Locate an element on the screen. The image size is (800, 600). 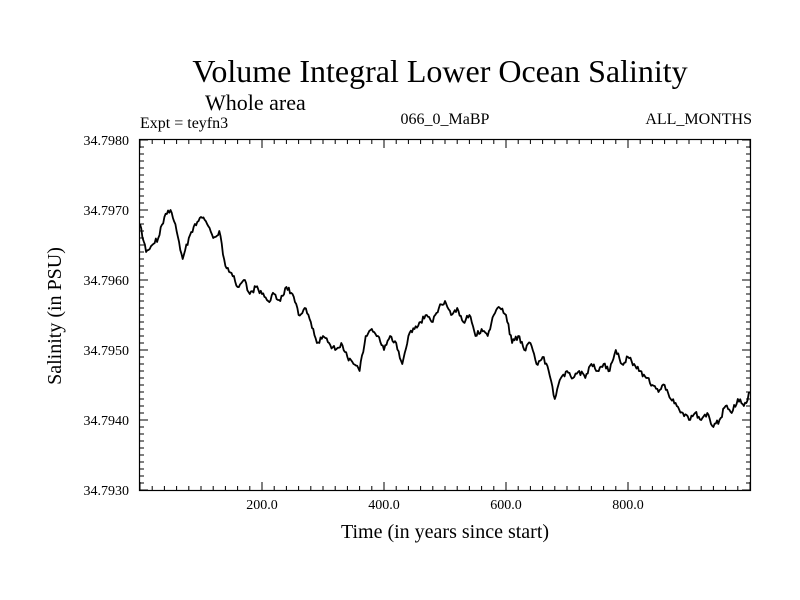
run-label: 066_0_MaBP is located at coordinates (445, 119).